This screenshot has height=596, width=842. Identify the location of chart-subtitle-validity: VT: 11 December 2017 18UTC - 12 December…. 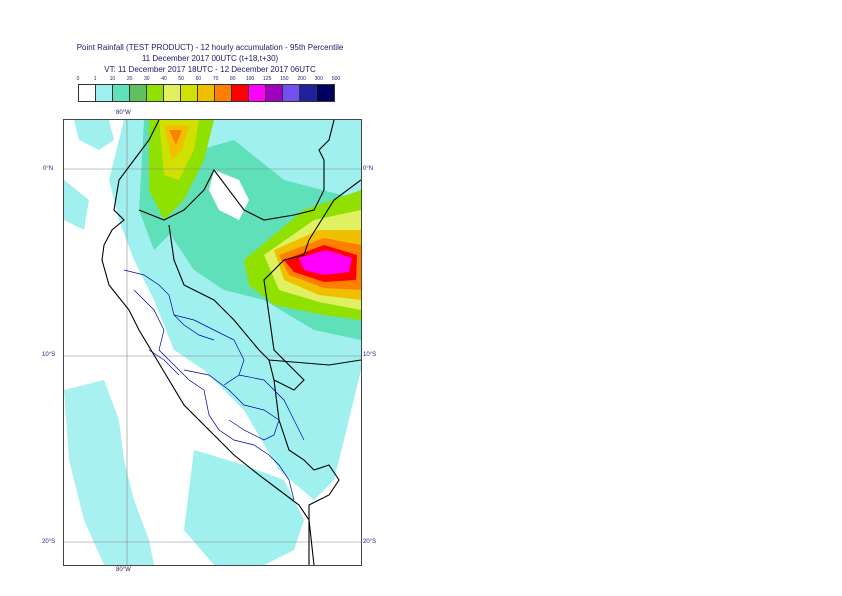
(210, 69).